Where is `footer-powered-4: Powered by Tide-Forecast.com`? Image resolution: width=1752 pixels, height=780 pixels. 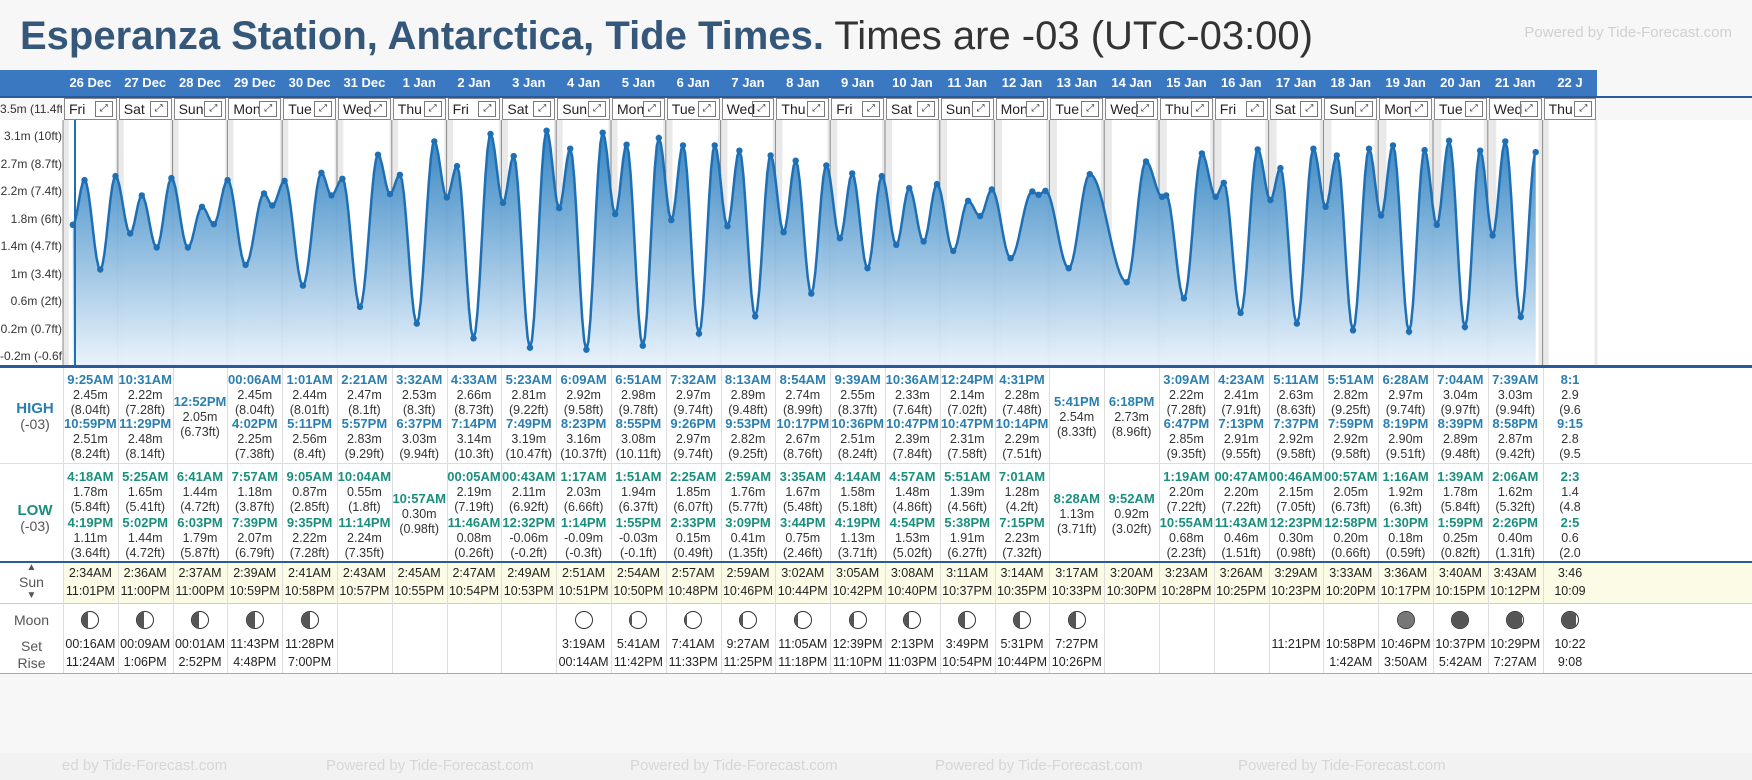 footer-powered-4: Powered by Tide-Forecast.com is located at coordinates (1039, 765).